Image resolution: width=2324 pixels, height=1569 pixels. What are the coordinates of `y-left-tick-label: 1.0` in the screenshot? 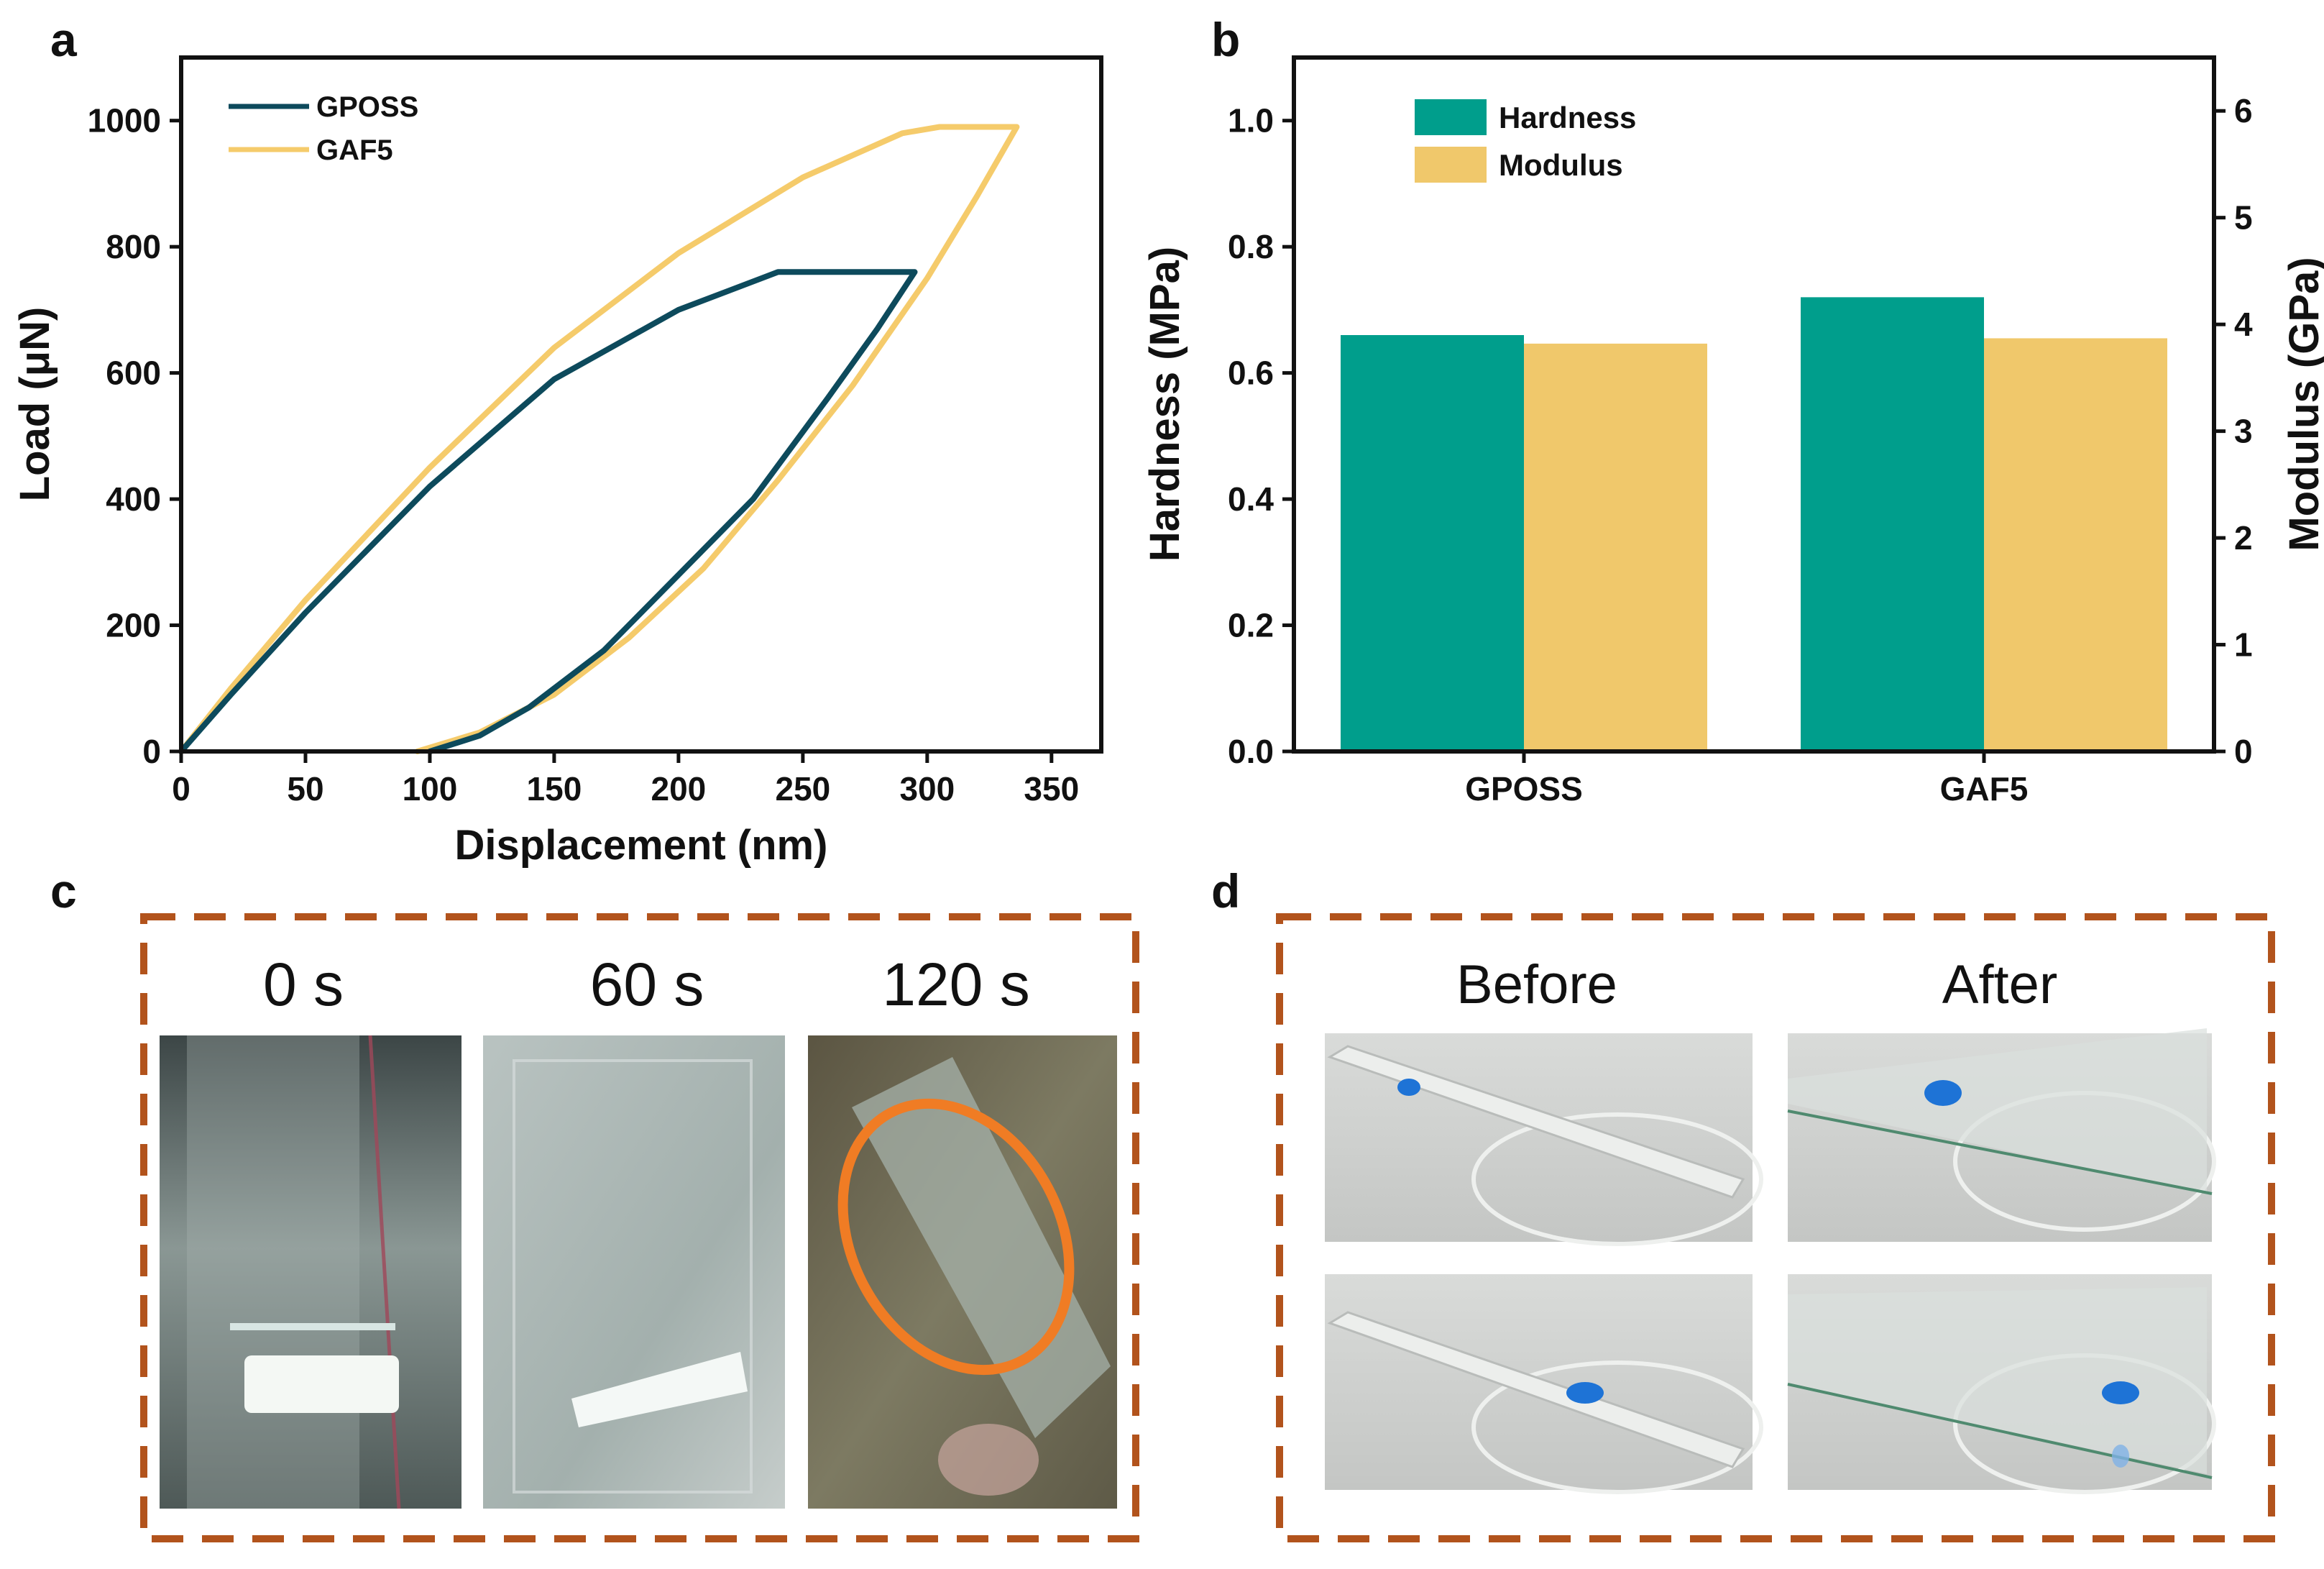 It's located at (1251, 121).